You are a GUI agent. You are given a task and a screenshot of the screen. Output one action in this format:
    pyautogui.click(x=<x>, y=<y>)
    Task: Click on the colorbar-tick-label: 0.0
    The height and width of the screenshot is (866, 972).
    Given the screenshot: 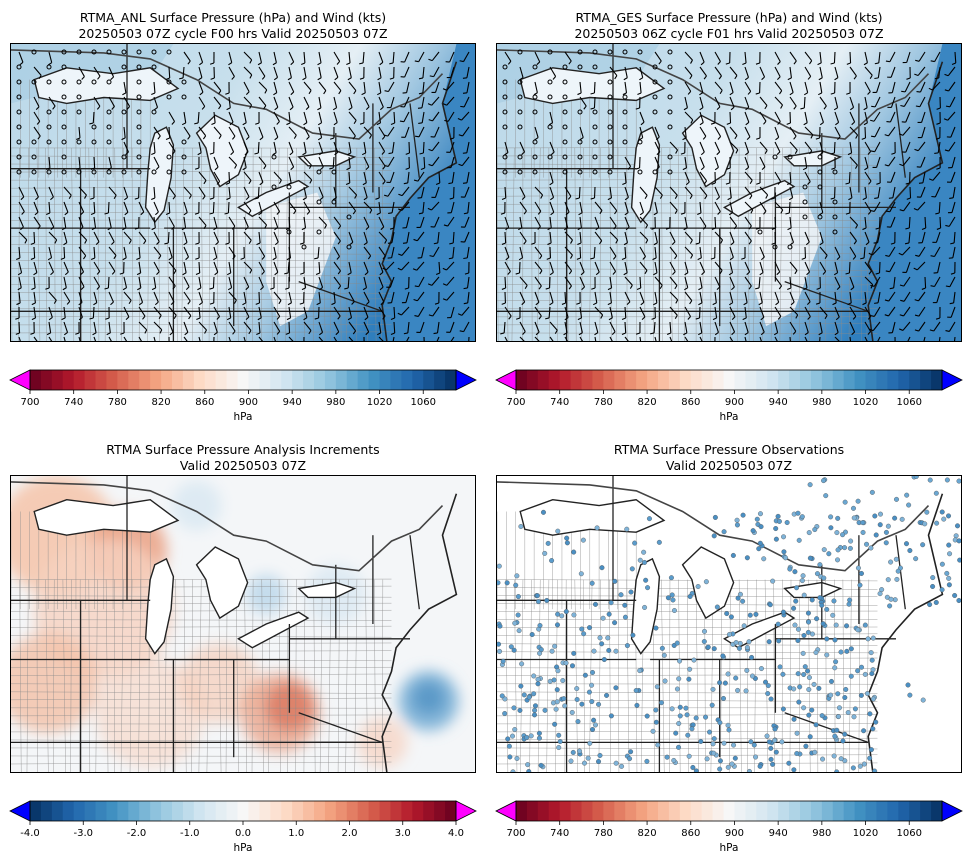 What is the action you would take?
    pyautogui.click(x=243, y=833)
    